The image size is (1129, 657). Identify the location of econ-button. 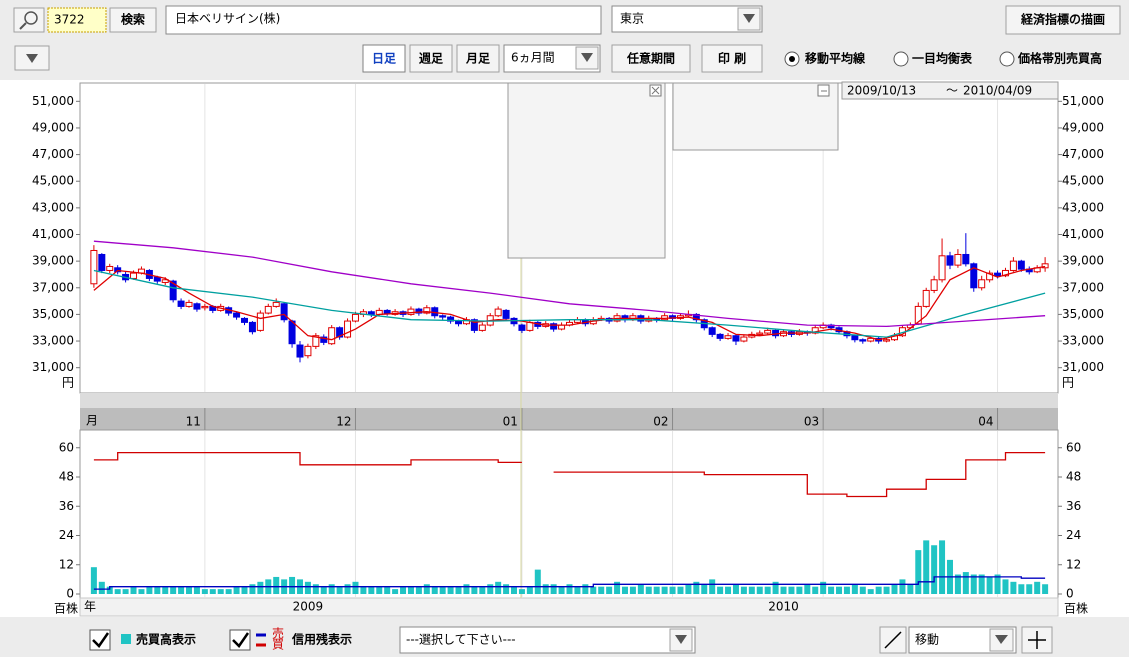
(1063, 20).